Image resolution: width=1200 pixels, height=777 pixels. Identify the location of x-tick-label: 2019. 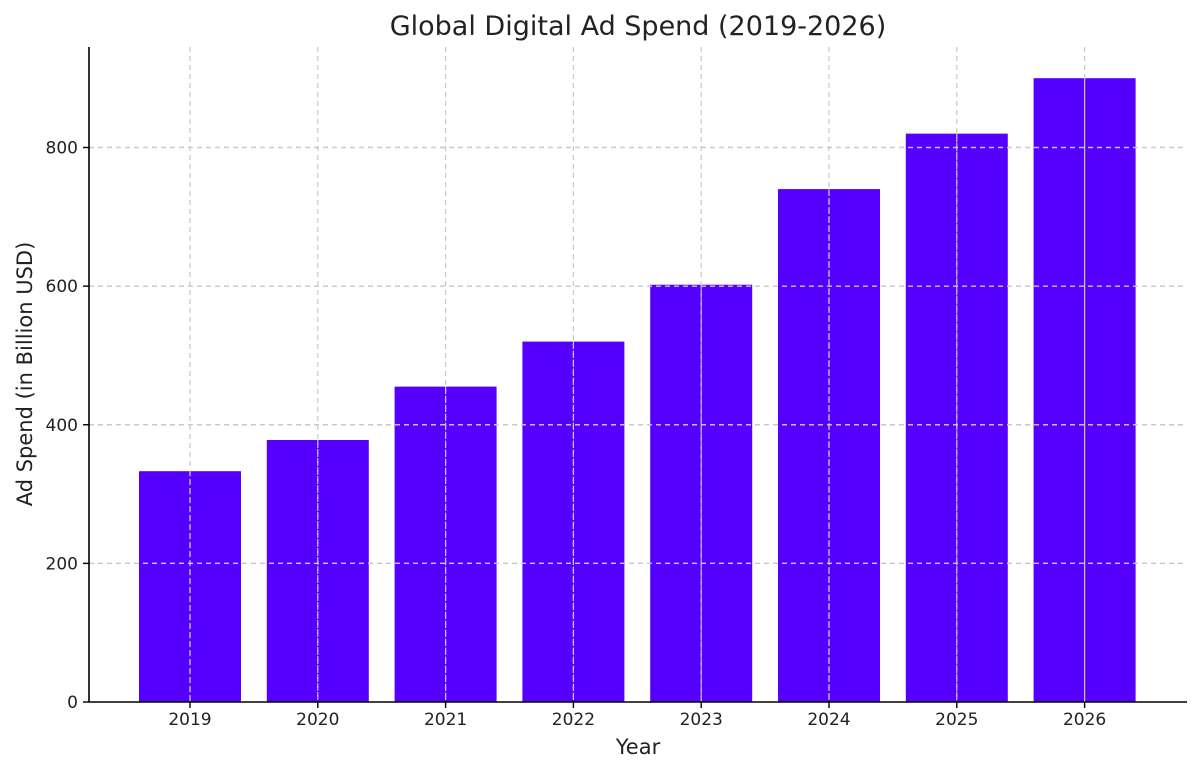
(189, 720).